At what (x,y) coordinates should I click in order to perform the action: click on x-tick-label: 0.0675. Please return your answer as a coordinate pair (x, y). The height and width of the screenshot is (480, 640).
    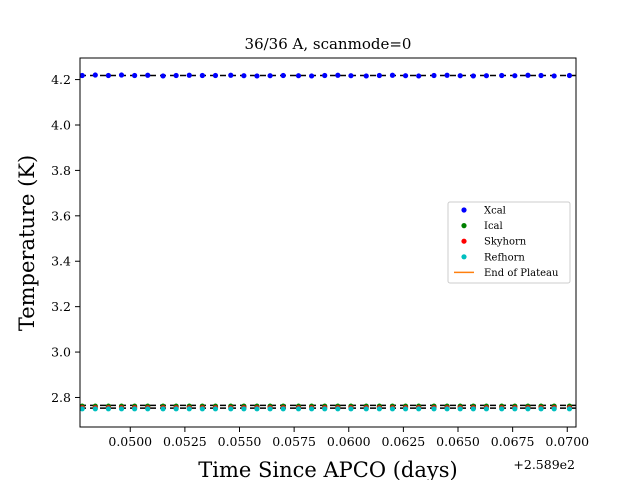
    Looking at the image, I should click on (513, 441).